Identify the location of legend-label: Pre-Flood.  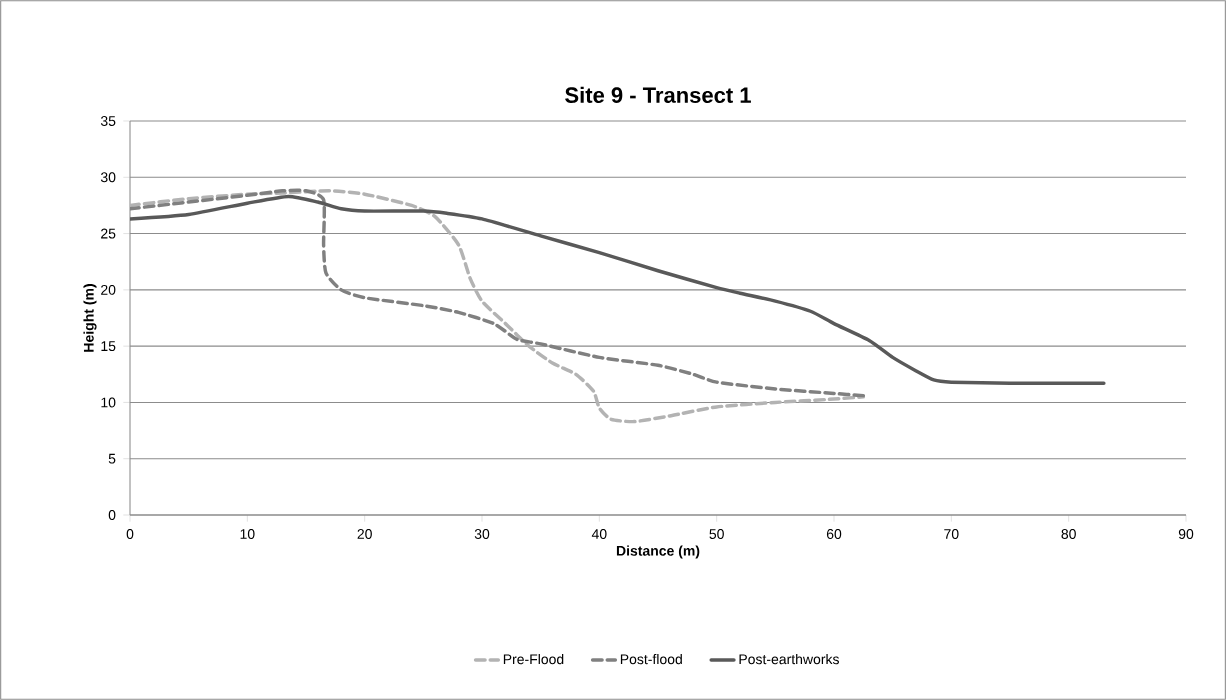
(533, 659).